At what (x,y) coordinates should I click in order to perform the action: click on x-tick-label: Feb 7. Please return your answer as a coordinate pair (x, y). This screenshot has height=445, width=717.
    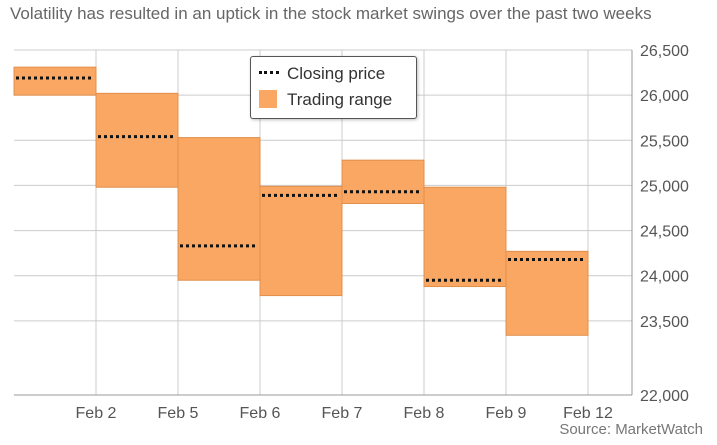
    Looking at the image, I should click on (342, 413).